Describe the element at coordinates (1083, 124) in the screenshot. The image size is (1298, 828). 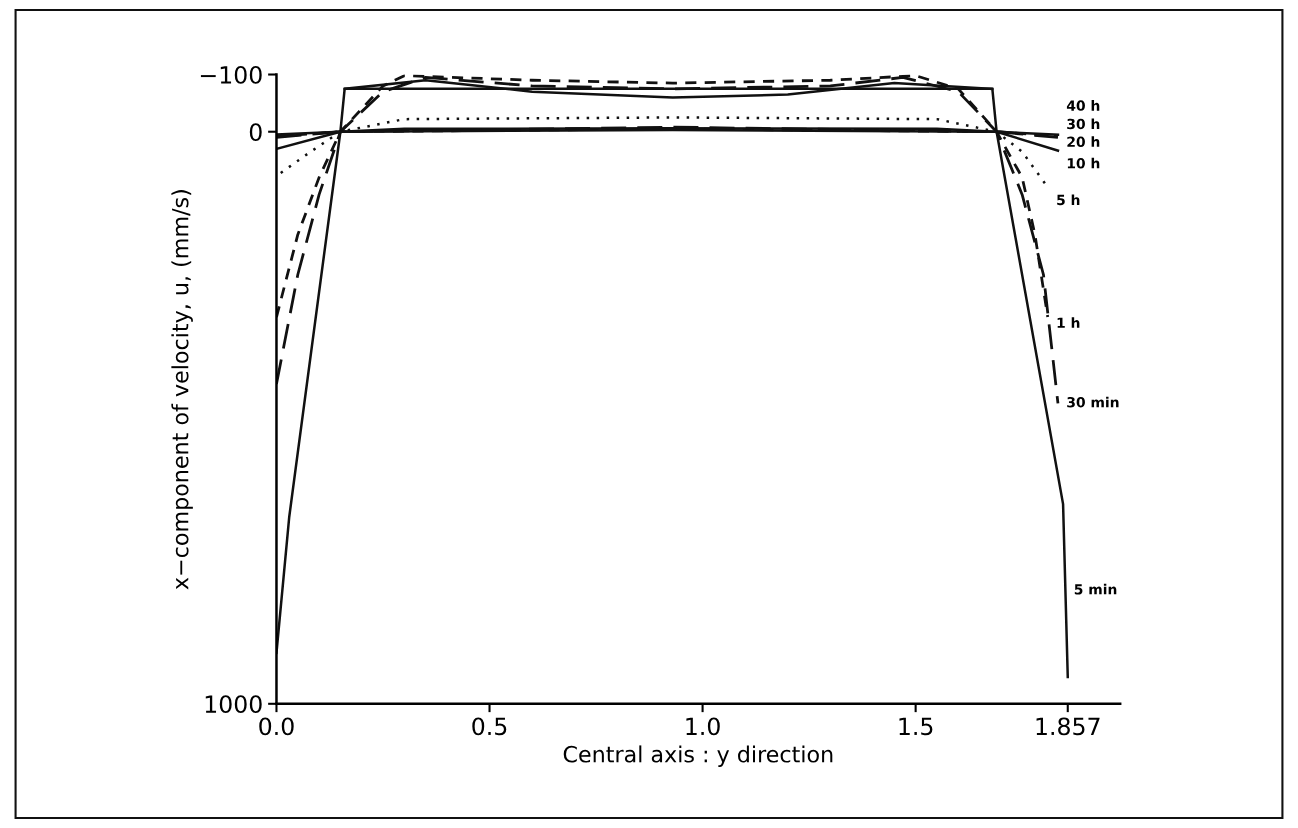
I see `series-label: 30 h` at that location.